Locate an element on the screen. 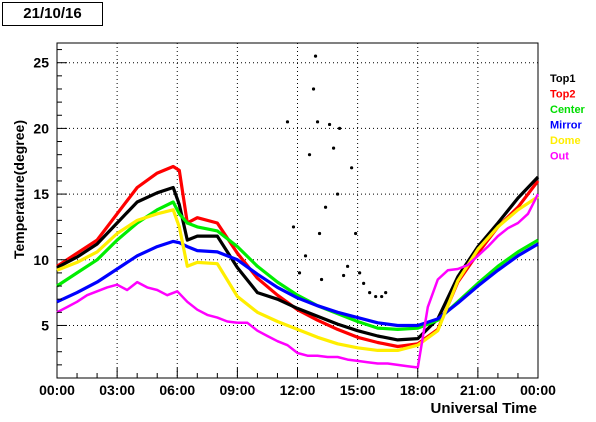 Image resolution: width=596 pixels, height=422 pixels. x-tick-label: 21:00 is located at coordinates (478, 390).